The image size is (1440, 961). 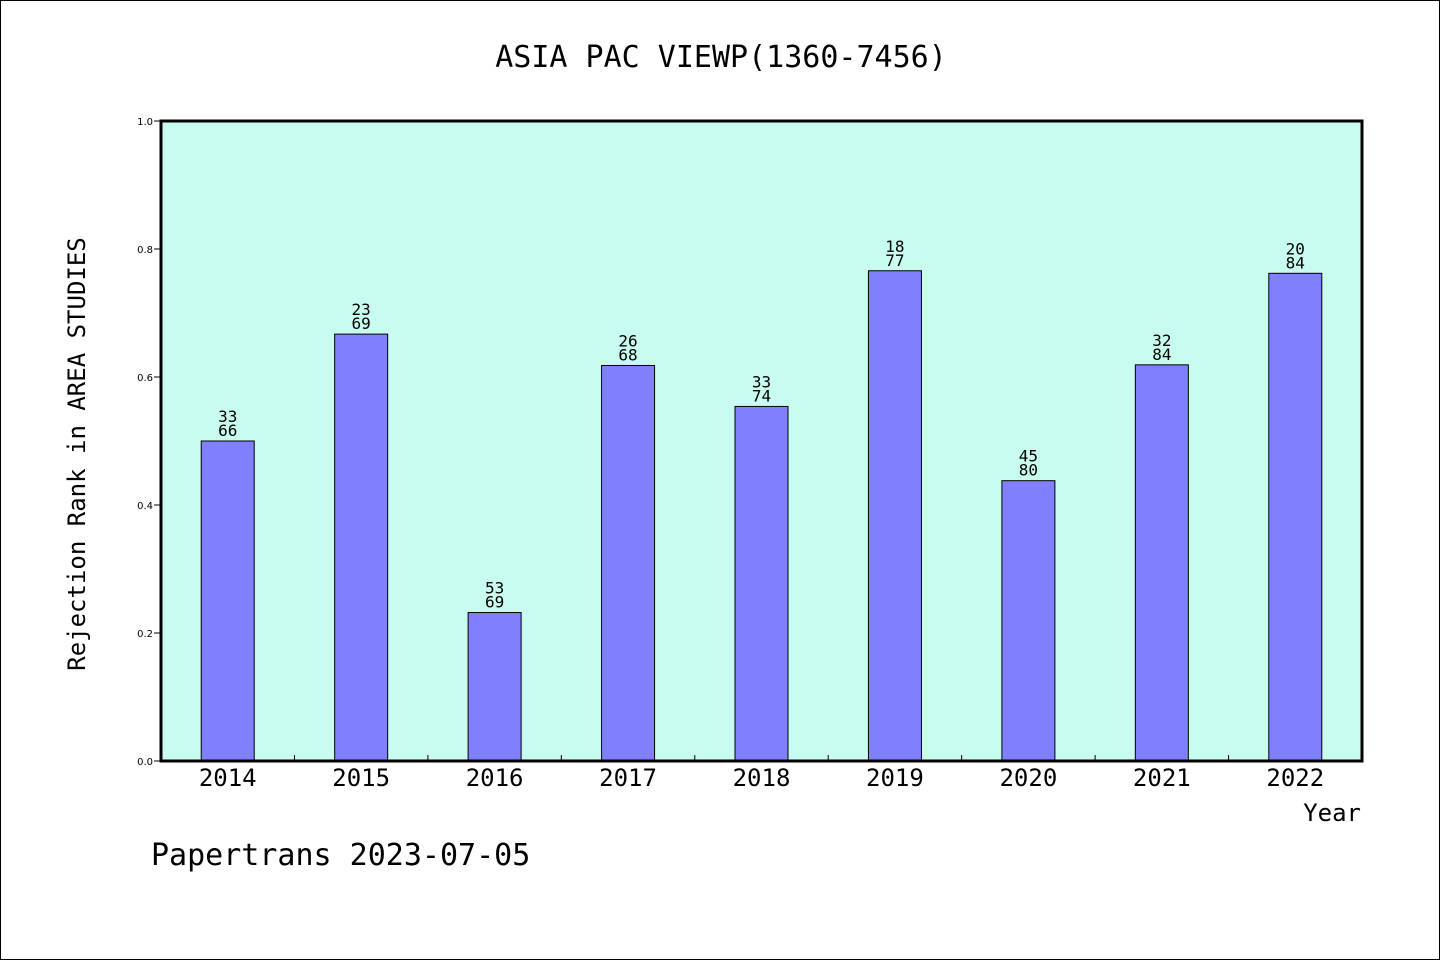 I want to click on x-tick-label: 2020, so click(x=1028, y=778).